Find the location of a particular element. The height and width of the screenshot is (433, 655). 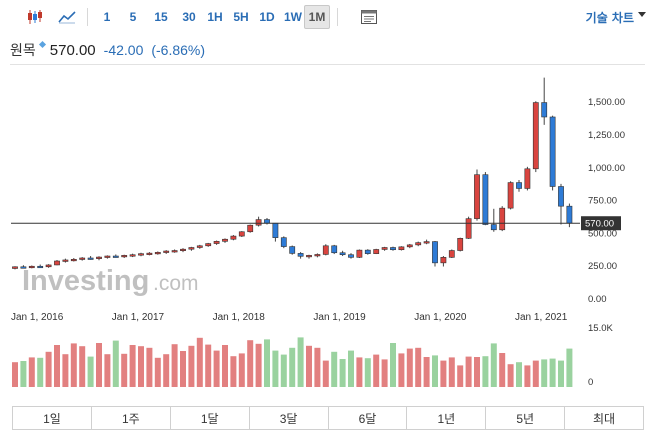

range-1-week: 1주 is located at coordinates (131, 418).